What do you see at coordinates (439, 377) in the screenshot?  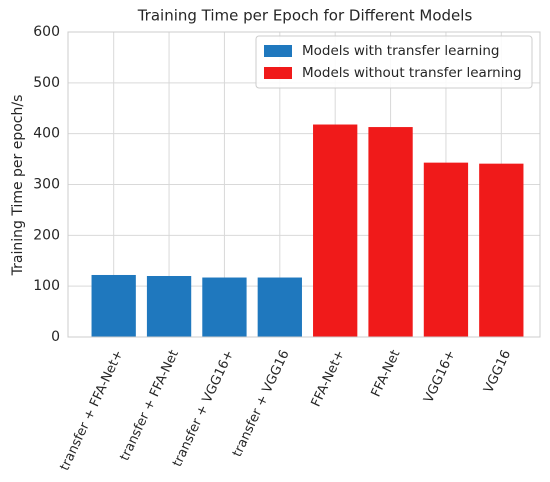 I see `x-tick-label: VGG16+` at bounding box center [439, 377].